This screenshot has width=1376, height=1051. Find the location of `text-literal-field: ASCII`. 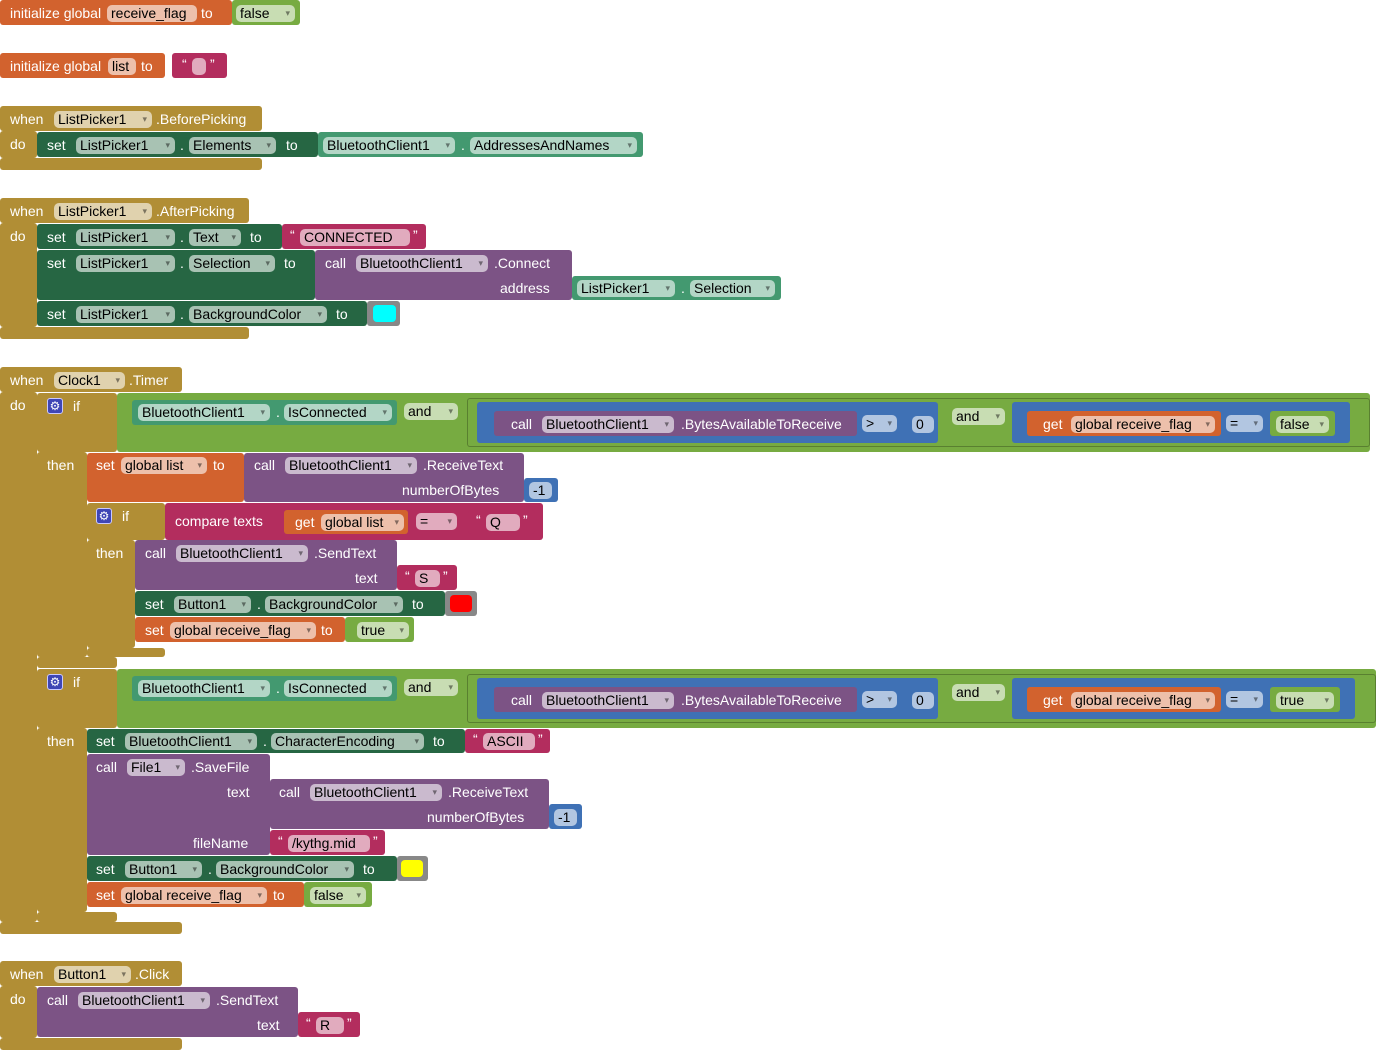

text-literal-field: ASCII is located at coordinates (509, 741).